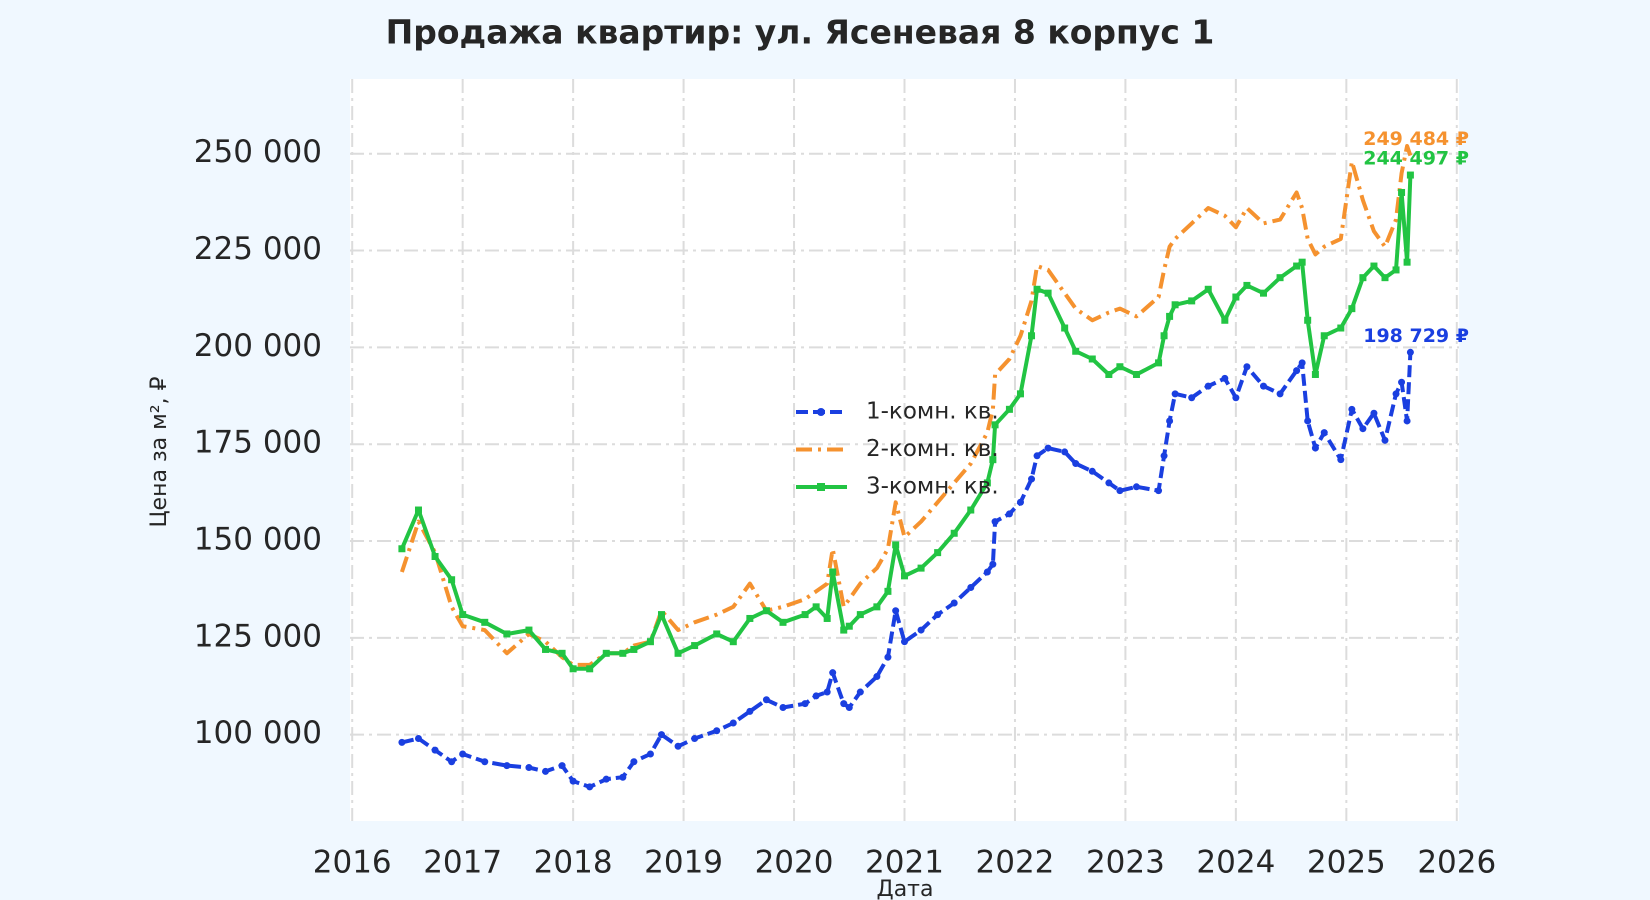 The height and width of the screenshot is (900, 1650). Describe the element at coordinates (159, 451) in the screenshot. I see `y-axis-label: Цена за м², ₽` at that location.